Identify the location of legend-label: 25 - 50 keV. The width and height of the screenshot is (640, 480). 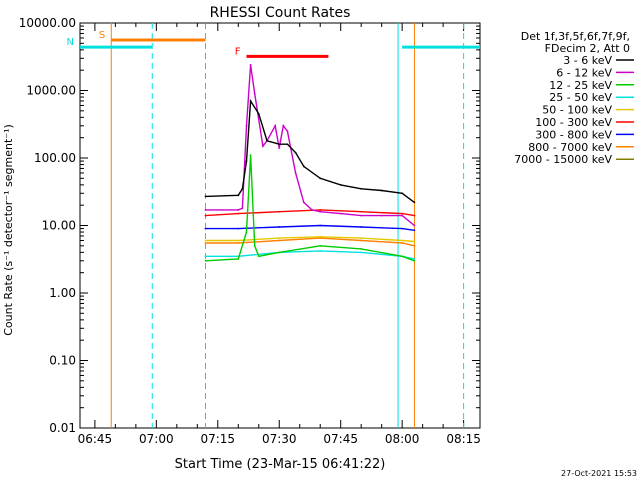
(580, 97).